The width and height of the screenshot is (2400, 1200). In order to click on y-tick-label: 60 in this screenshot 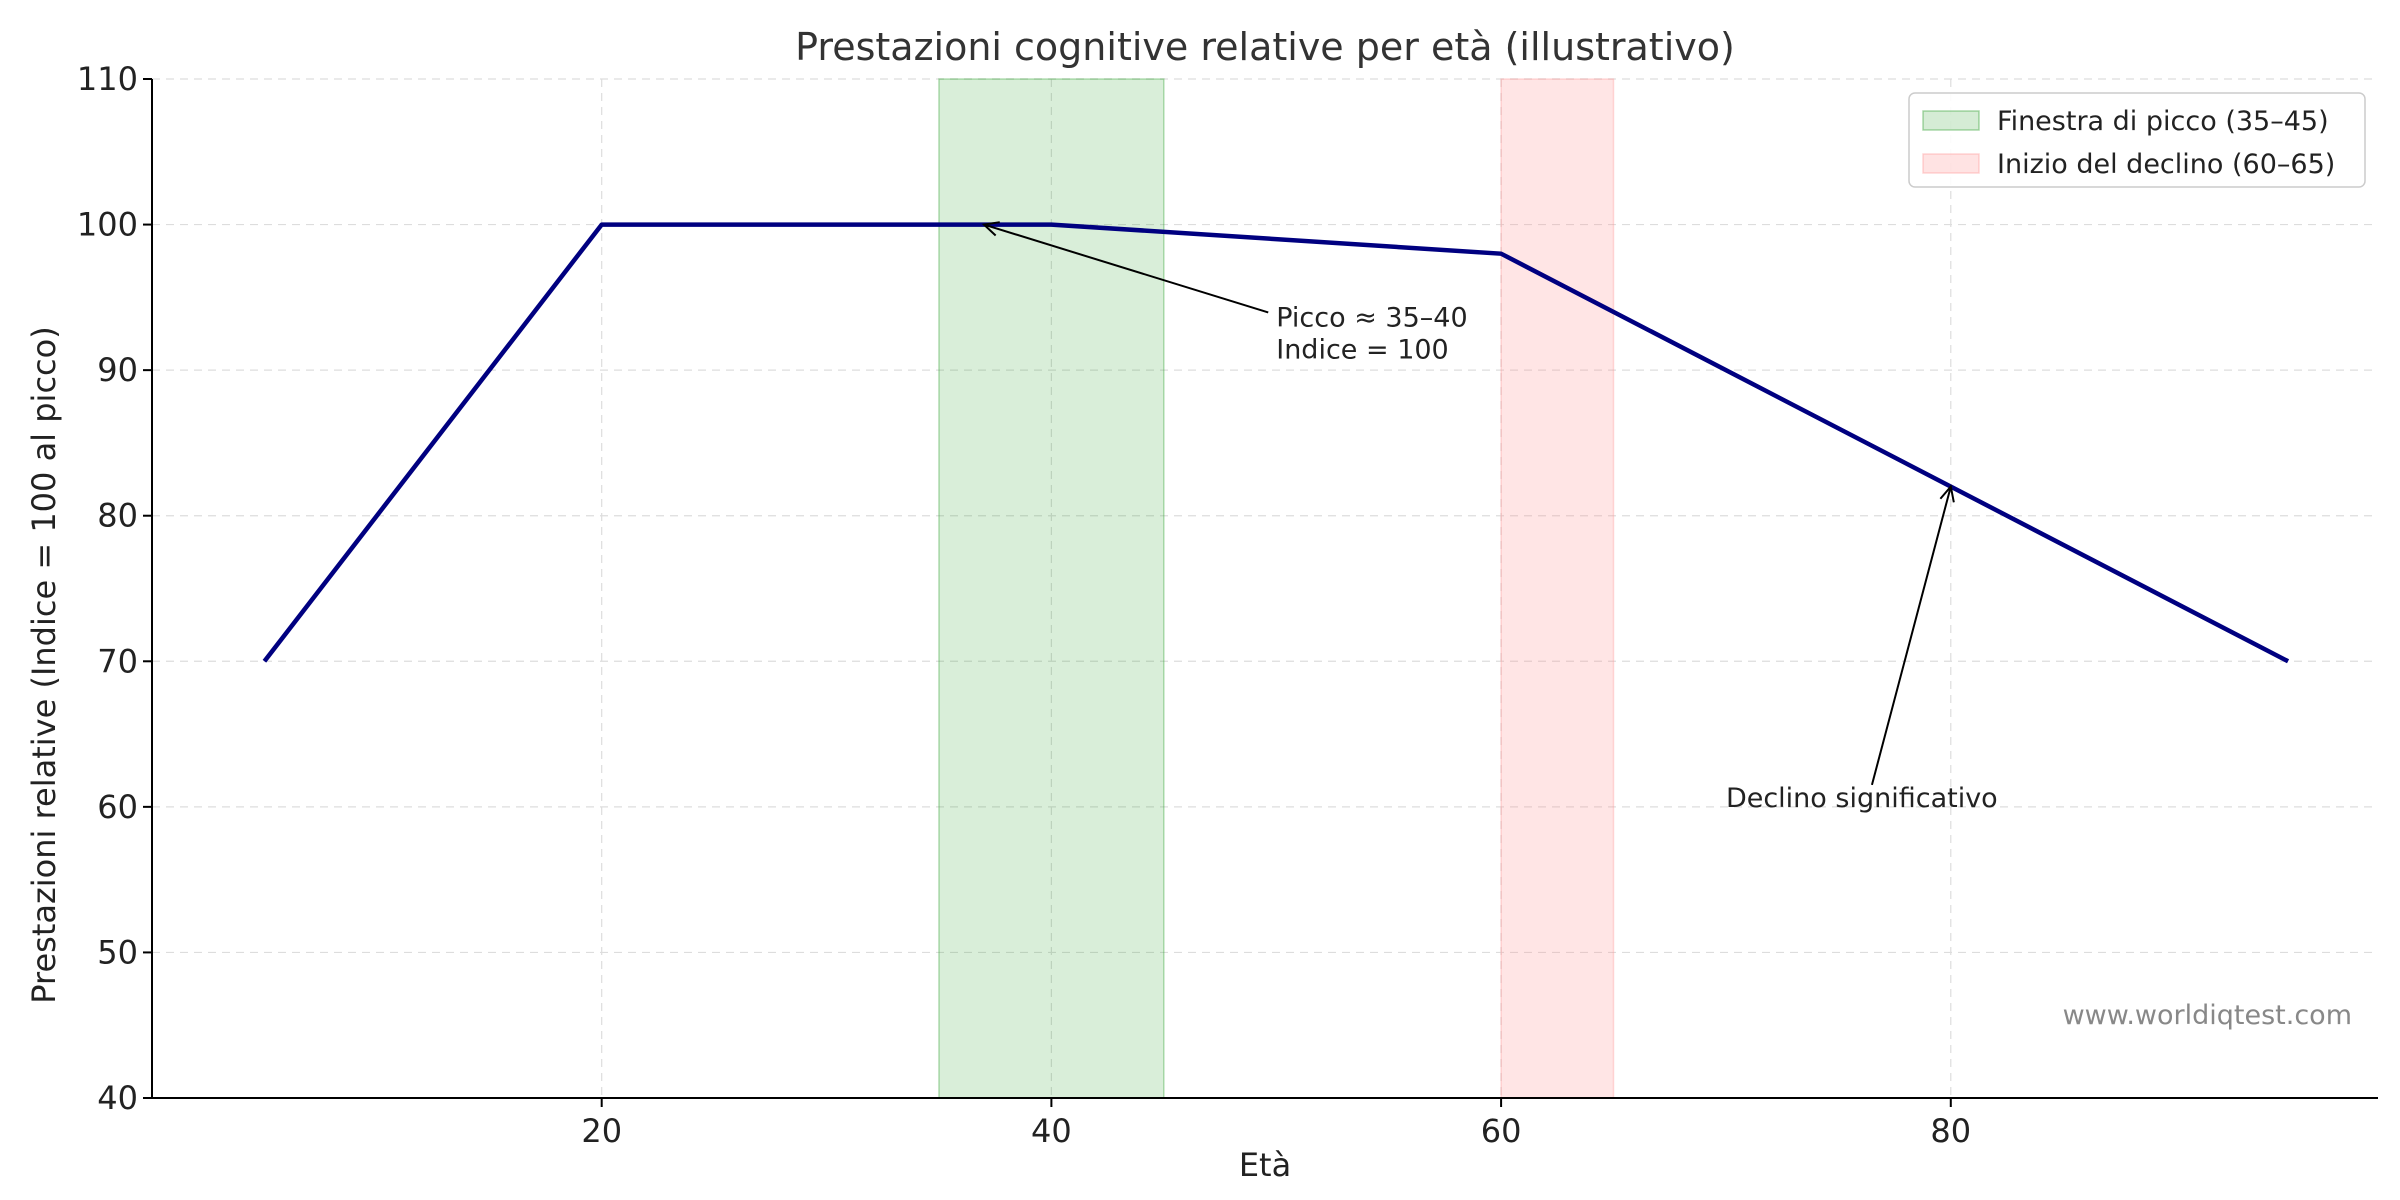, I will do `click(117, 807)`.